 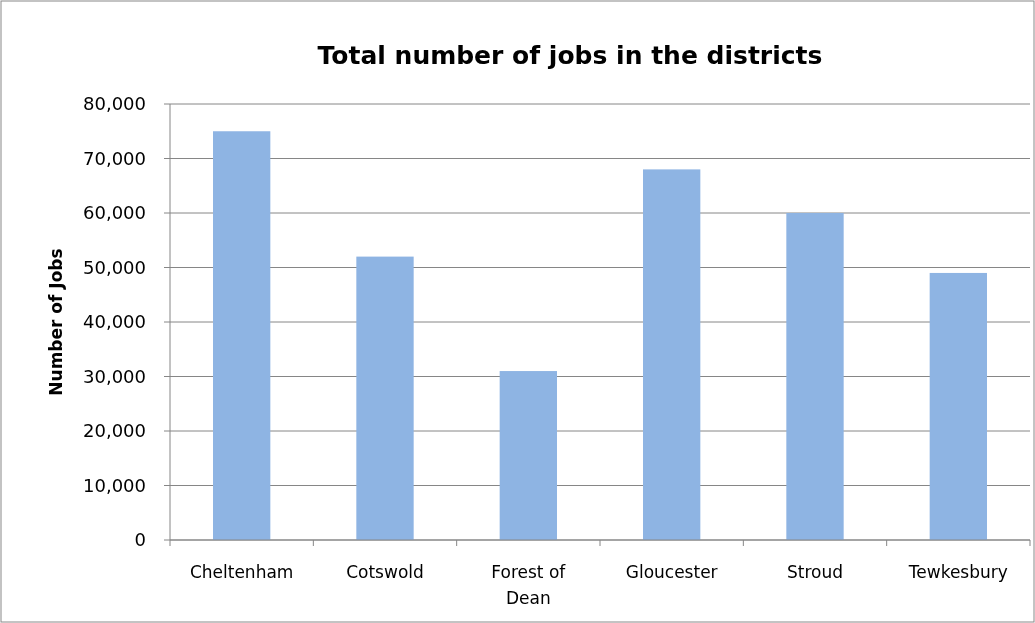 What do you see at coordinates (957, 572) in the screenshot?
I see `x-tick-label: Tewkesbury` at bounding box center [957, 572].